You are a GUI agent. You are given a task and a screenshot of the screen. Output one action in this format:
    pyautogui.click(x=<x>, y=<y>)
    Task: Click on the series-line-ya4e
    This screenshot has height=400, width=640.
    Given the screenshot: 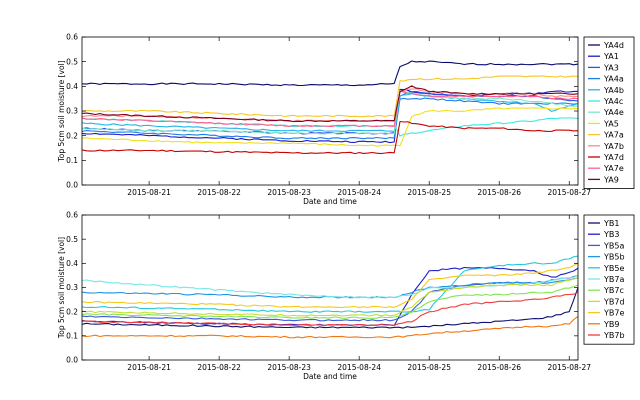 What is the action you would take?
    pyautogui.click(x=330, y=112)
    